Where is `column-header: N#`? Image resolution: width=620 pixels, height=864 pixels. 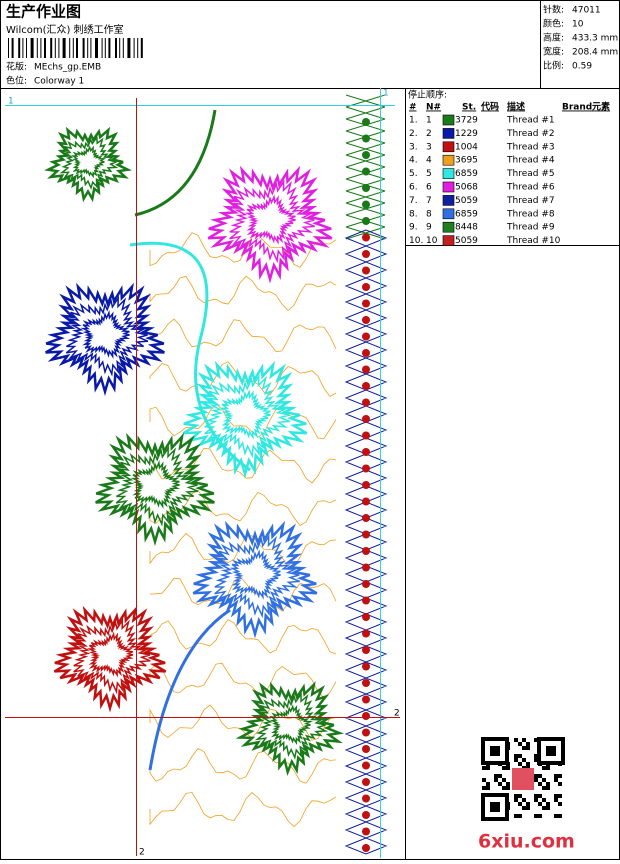 column-header: N# is located at coordinates (433, 108).